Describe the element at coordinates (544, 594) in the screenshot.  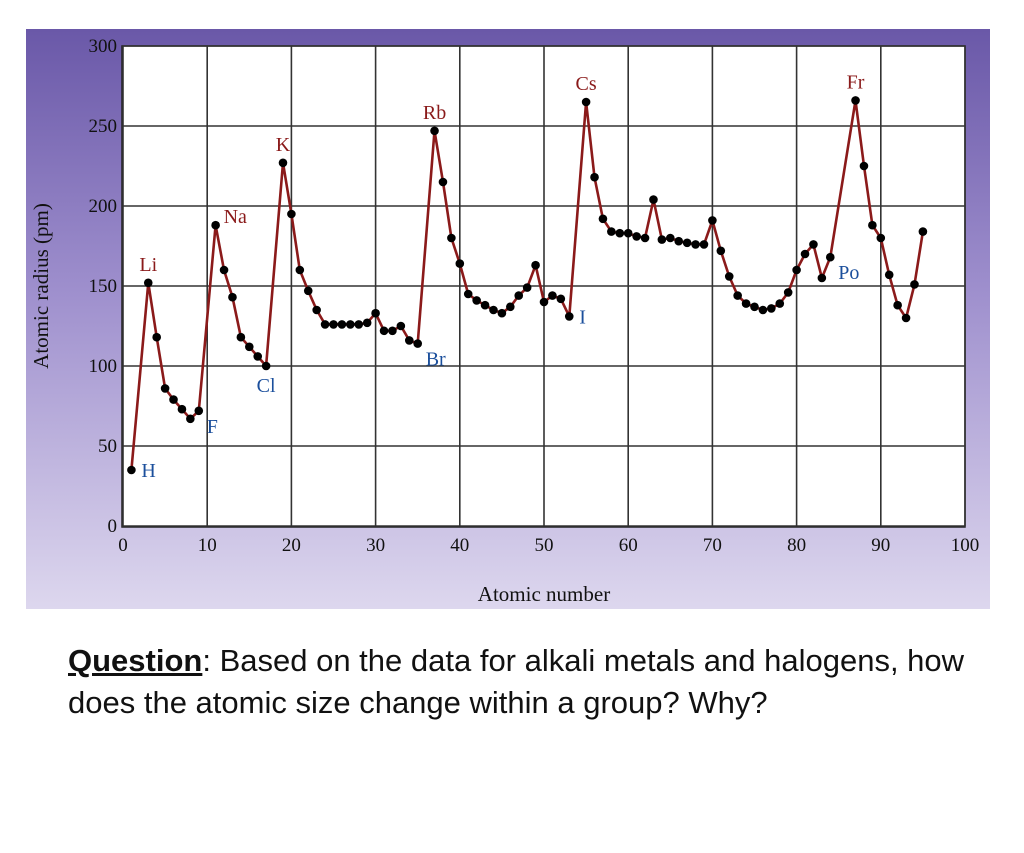
I see `x-axis-title: Atomic number` at that location.